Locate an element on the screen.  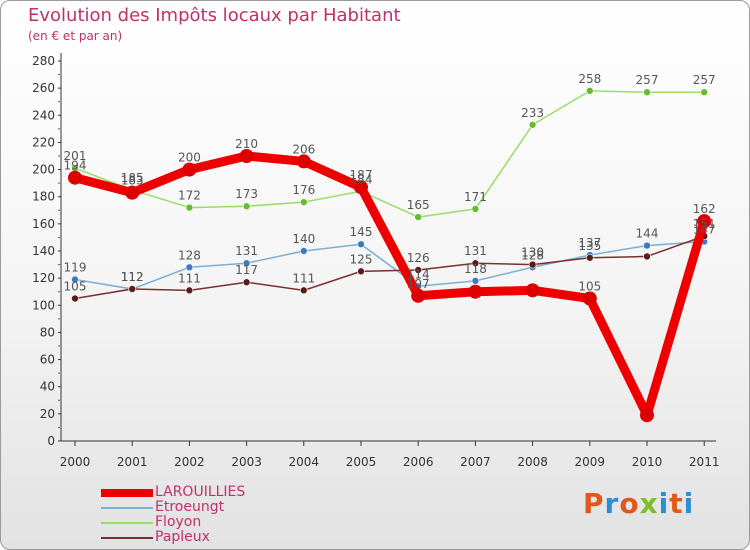
chart-subtitle: (en € et par an) is located at coordinates (75, 36).